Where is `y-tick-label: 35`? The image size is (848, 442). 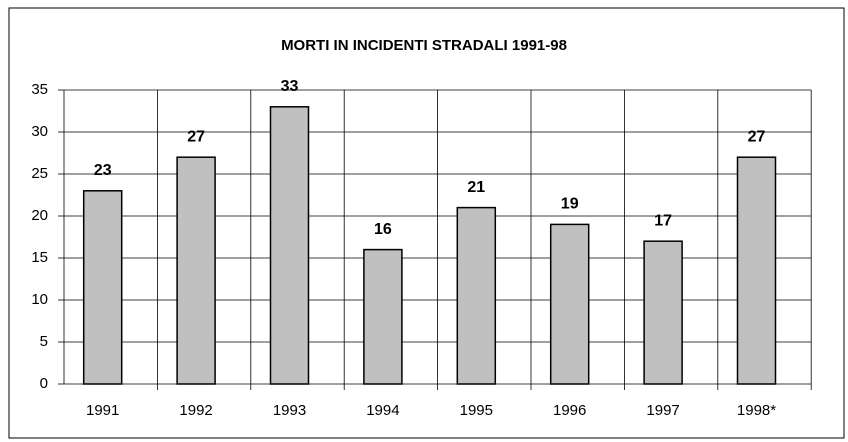
y-tick-label: 35 is located at coordinates (39, 89).